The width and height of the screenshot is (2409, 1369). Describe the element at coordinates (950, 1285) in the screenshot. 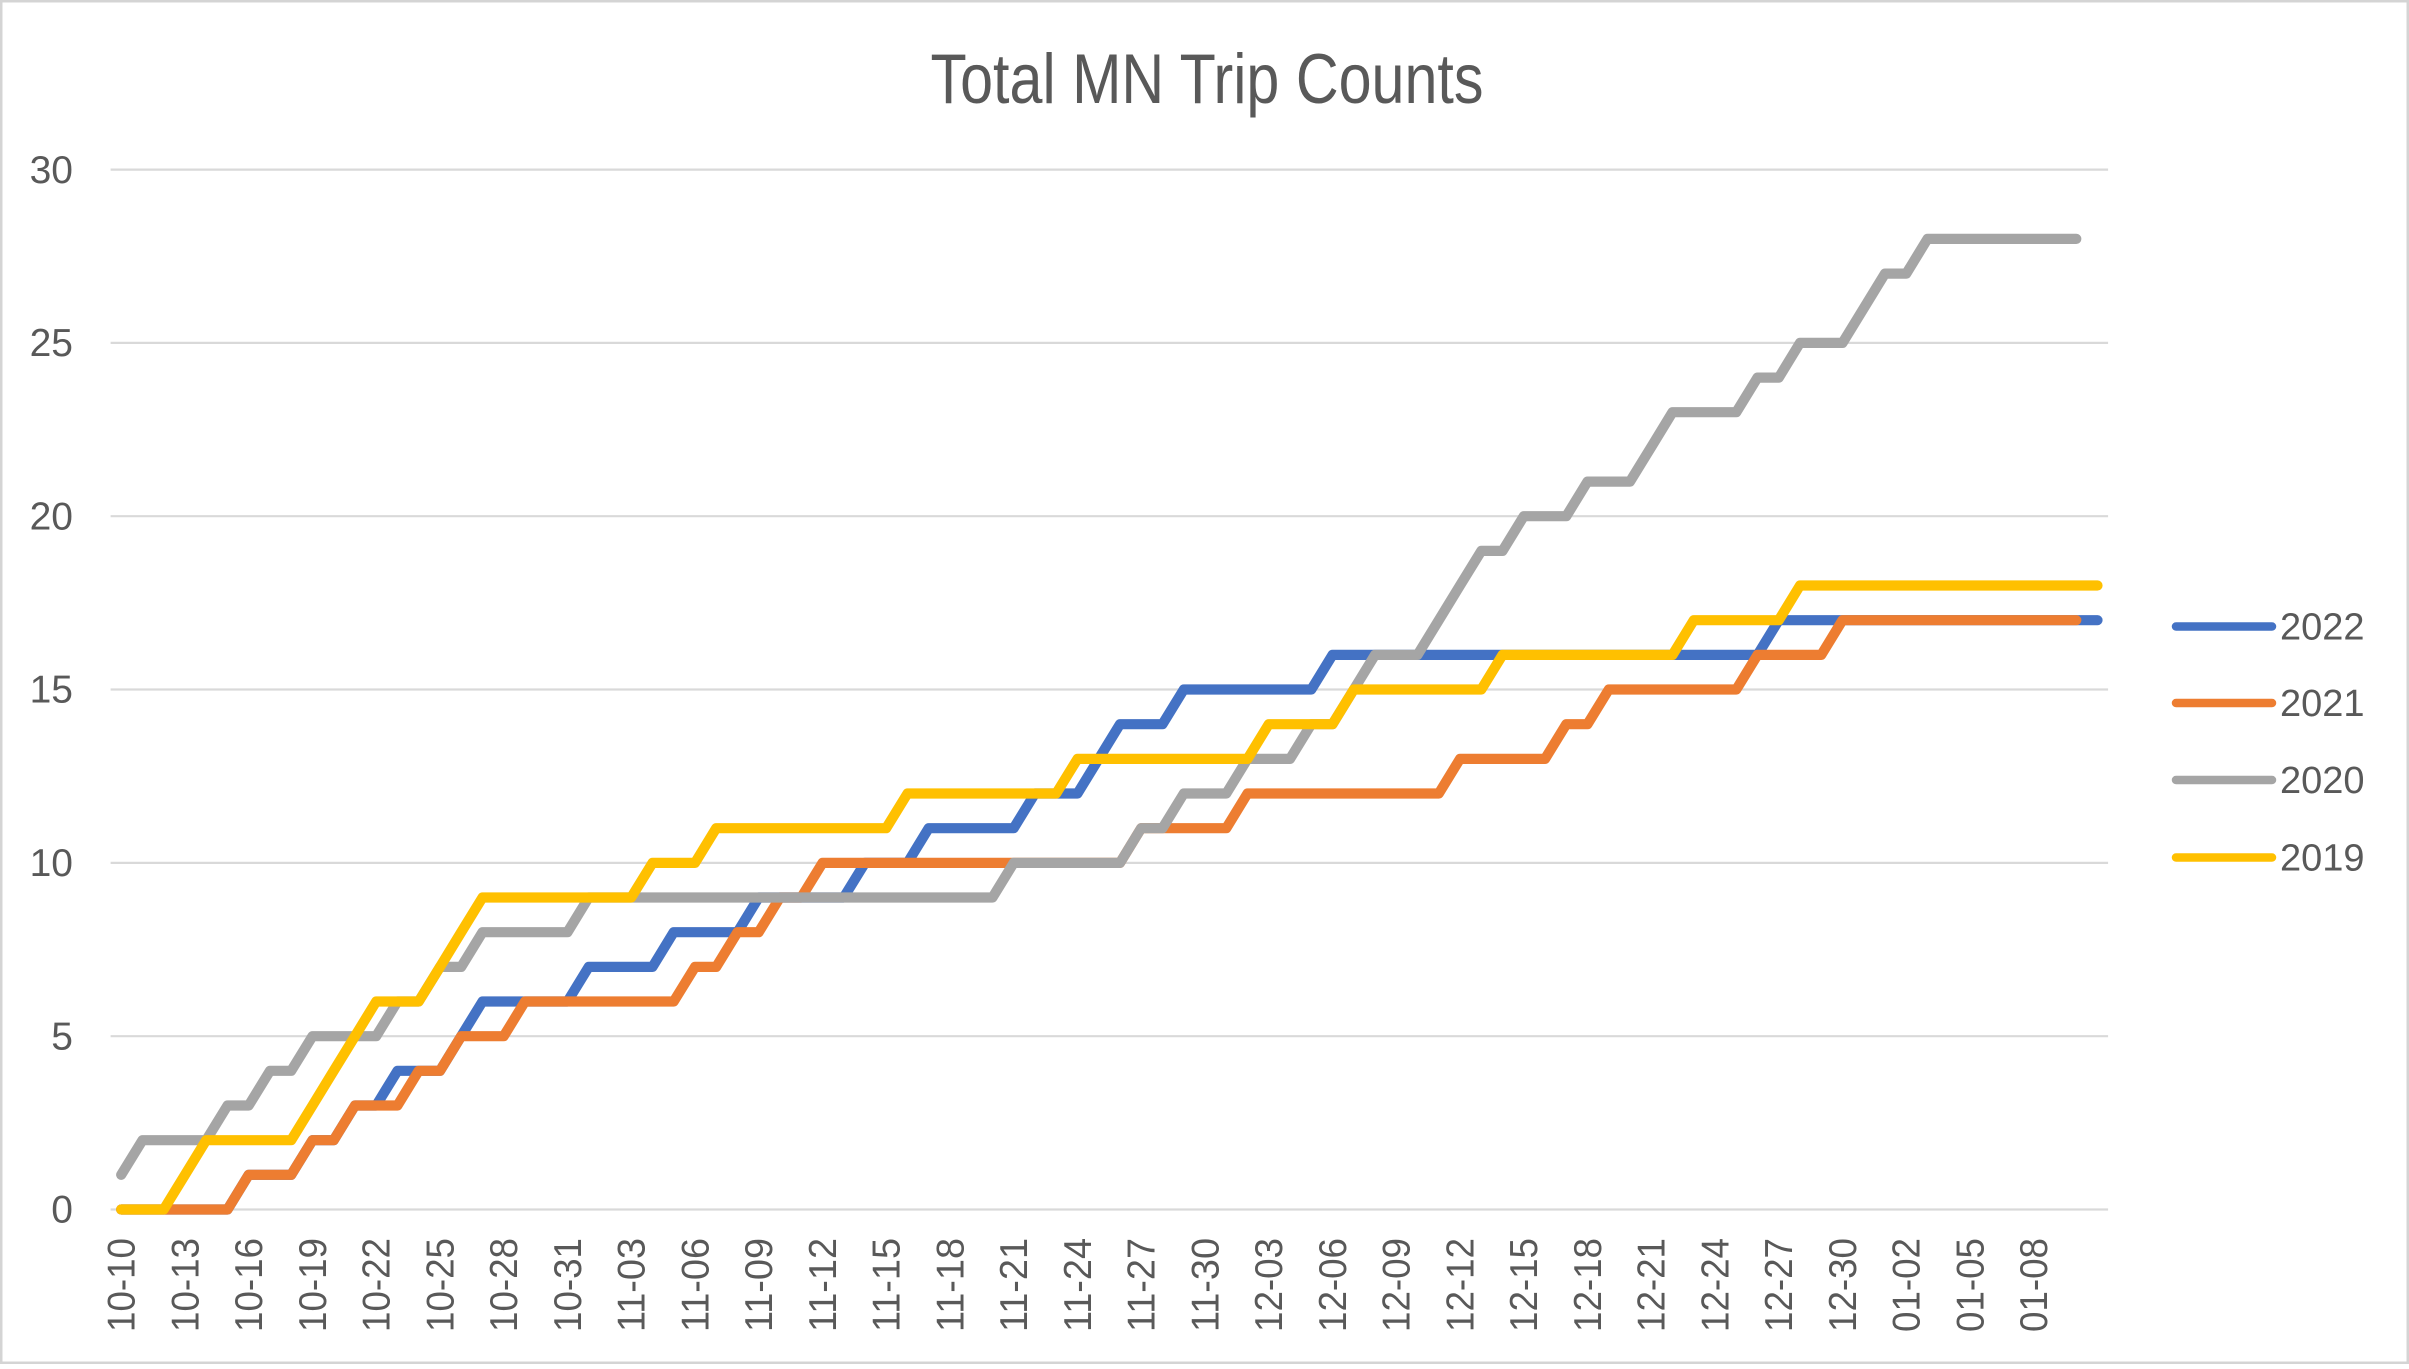

I see `svg-text: 11-18` at that location.